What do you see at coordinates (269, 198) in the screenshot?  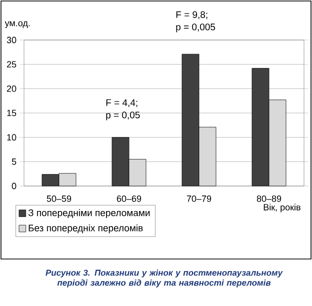 I see `x-tick-label: 80–89` at bounding box center [269, 198].